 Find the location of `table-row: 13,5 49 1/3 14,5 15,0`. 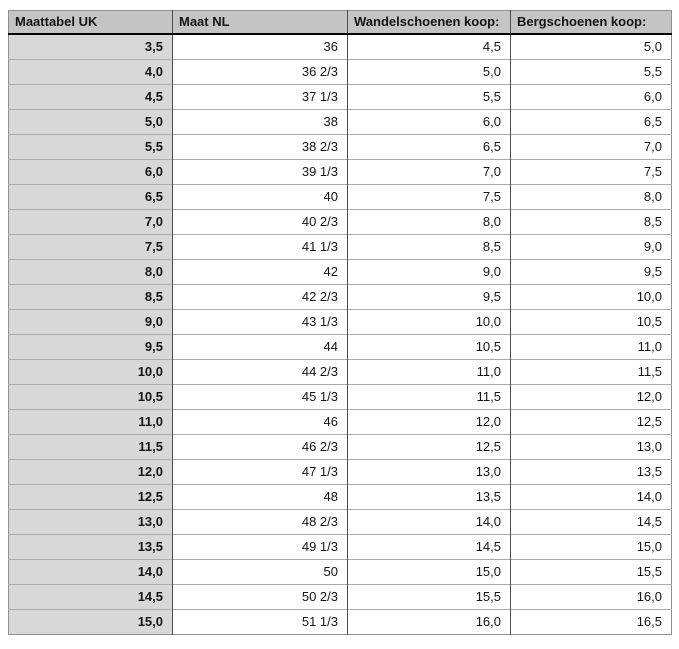

table-row: 13,5 49 1/3 14,5 15,0 is located at coordinates (340, 547).